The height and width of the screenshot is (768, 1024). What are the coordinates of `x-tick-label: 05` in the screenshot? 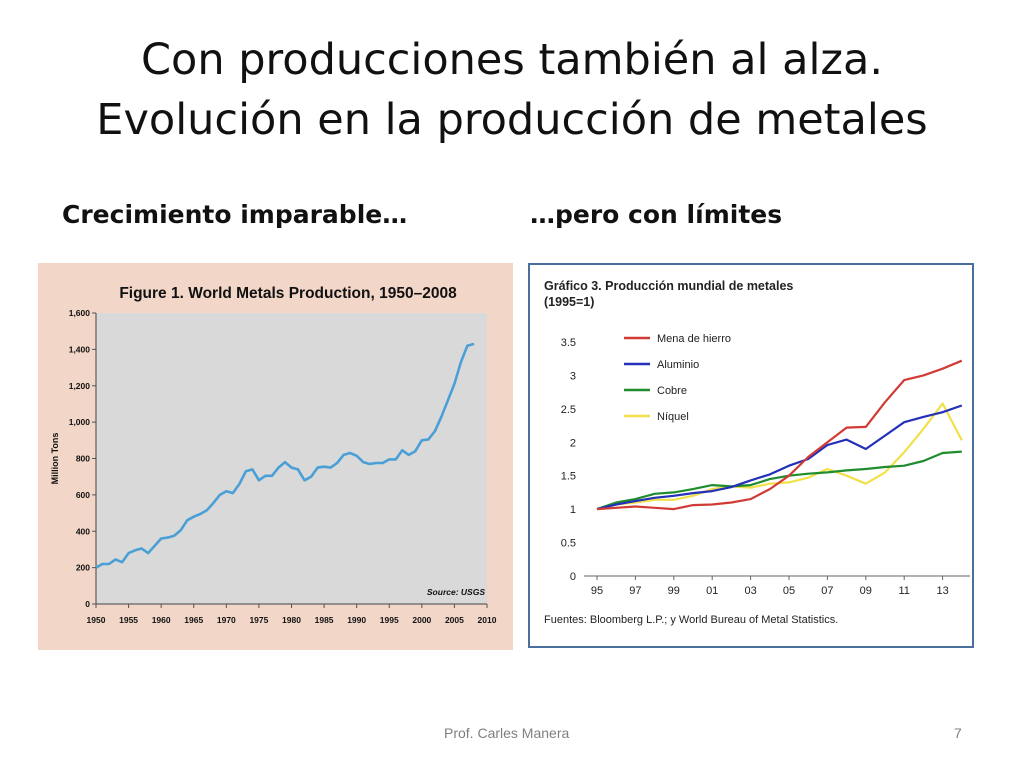 It's located at (789, 591).